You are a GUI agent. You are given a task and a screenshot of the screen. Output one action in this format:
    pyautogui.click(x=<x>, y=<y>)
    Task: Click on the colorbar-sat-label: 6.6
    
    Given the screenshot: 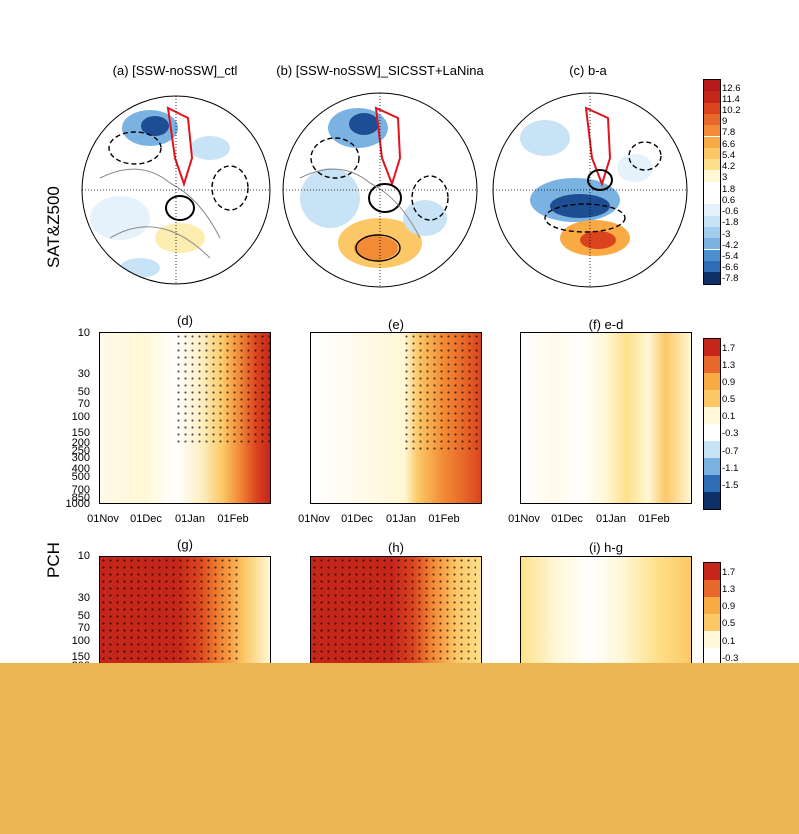 What is the action you would take?
    pyautogui.click(x=729, y=144)
    